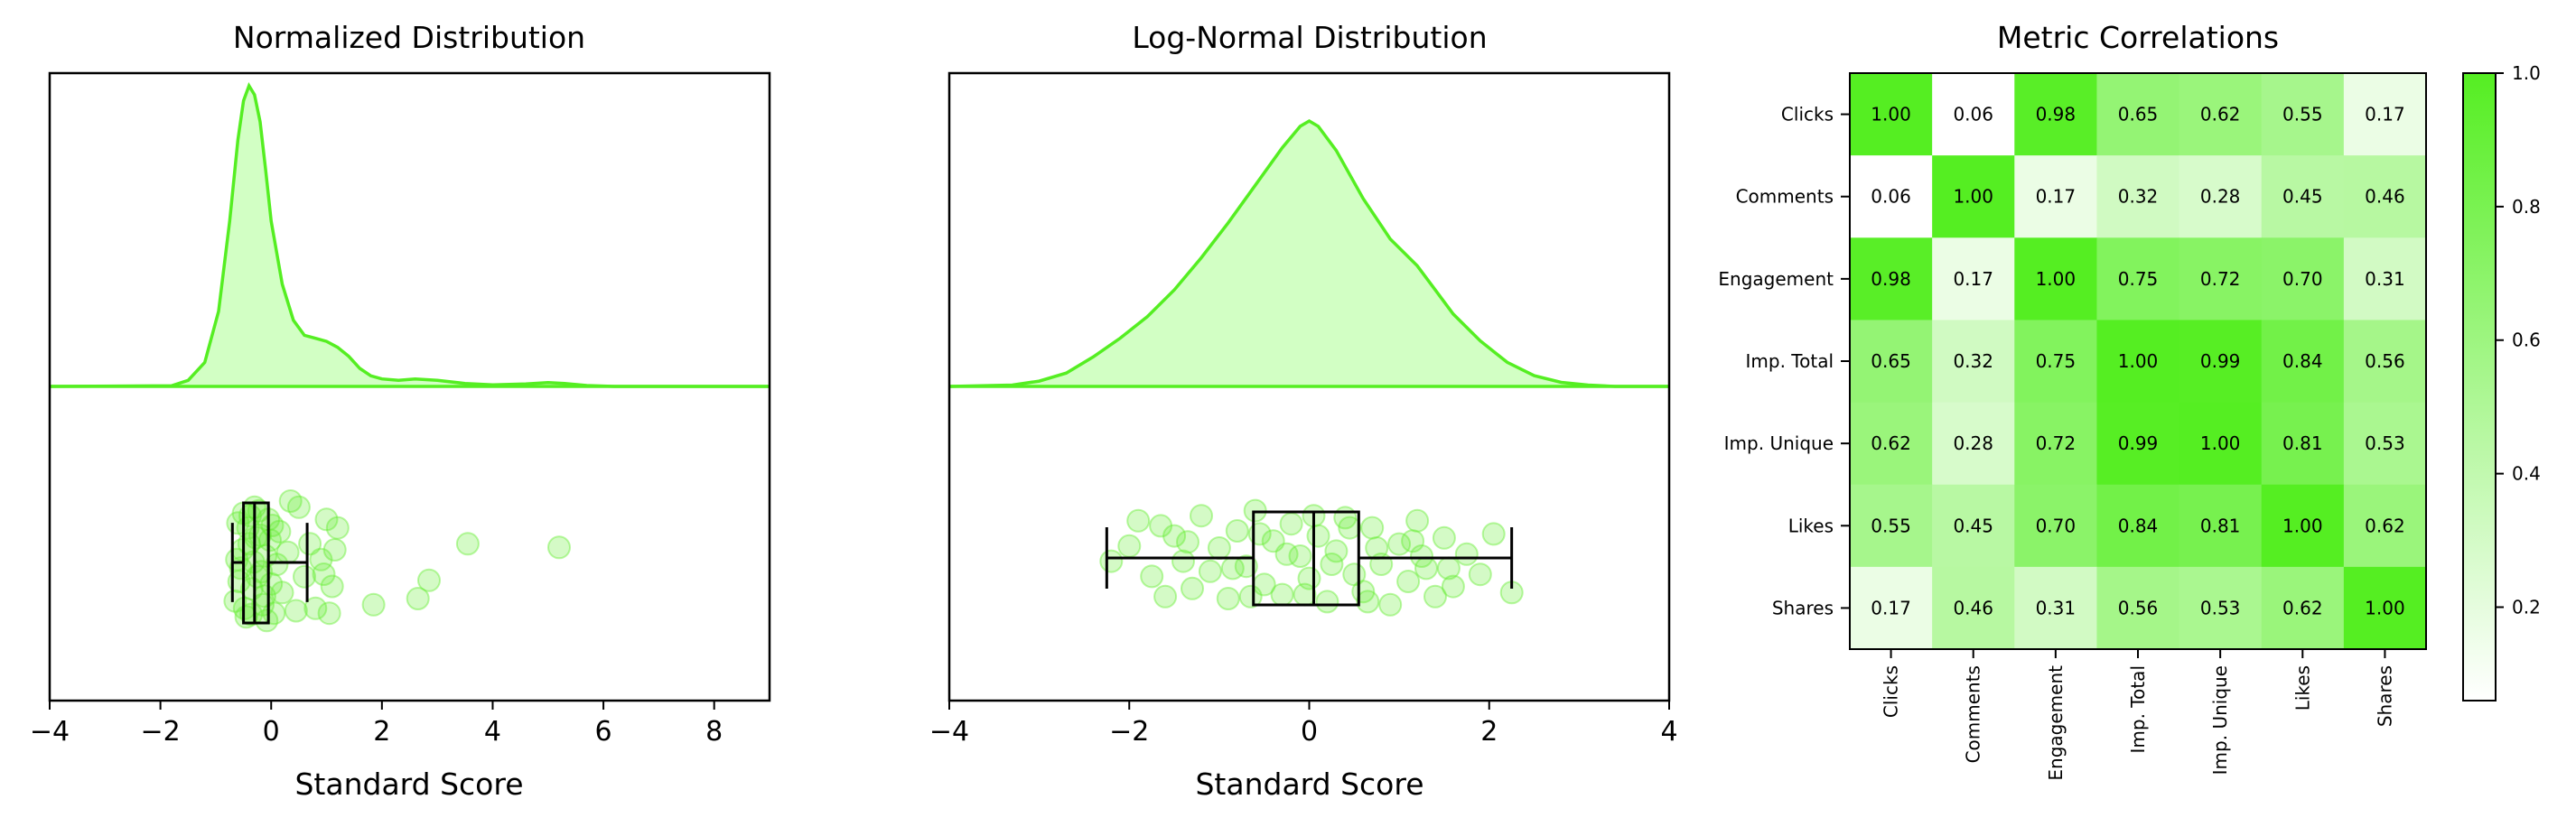 This screenshot has width=2576, height=827. Describe the element at coordinates (2138, 114) in the screenshot. I see `heatmap-cell-value: 0.65` at that location.